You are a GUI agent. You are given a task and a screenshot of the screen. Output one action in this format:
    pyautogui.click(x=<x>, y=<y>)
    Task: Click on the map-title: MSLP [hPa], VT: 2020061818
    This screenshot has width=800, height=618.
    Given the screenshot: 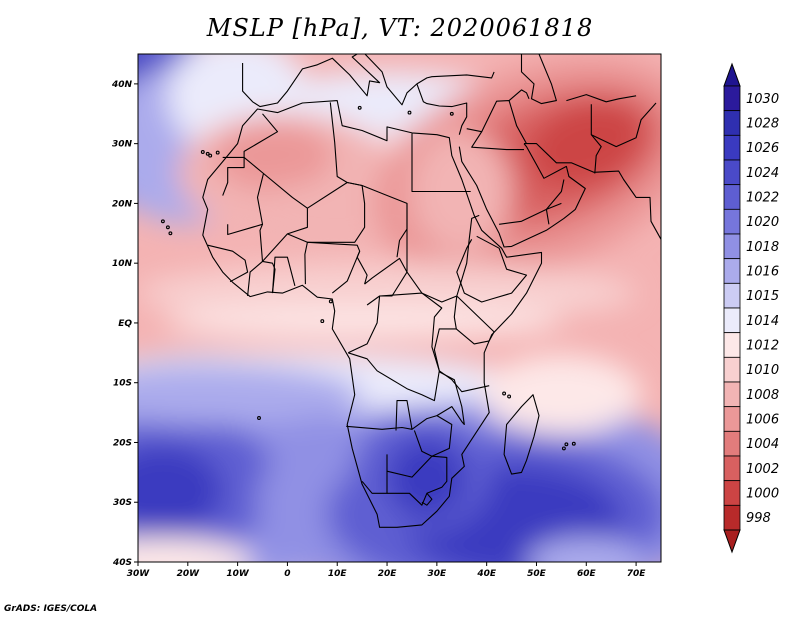 What is the action you would take?
    pyautogui.click(x=400, y=28)
    